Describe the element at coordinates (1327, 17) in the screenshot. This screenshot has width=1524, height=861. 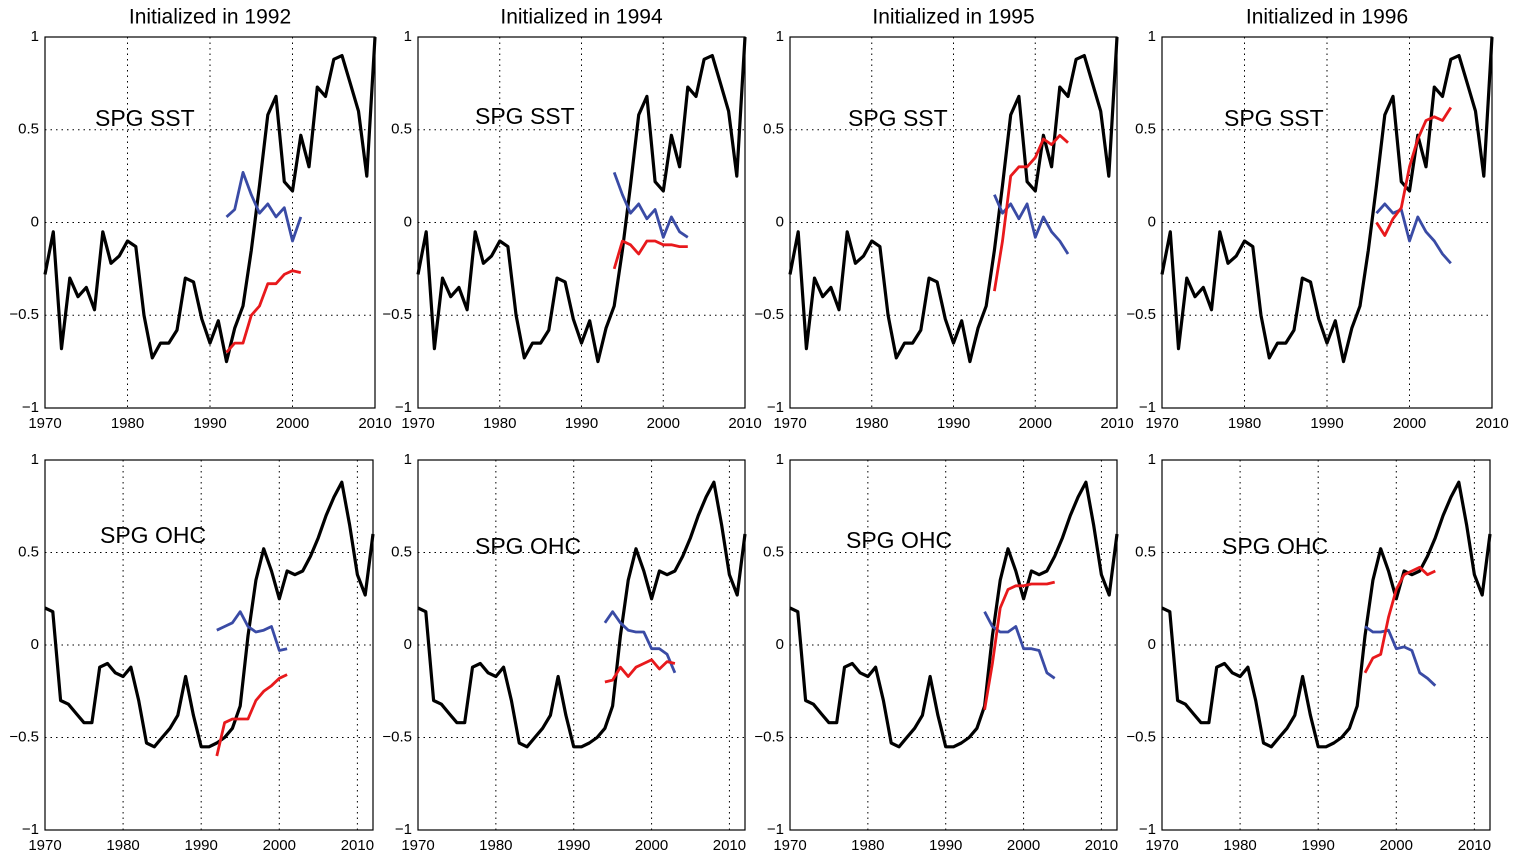
I see `panel-title: Initialized in 1996` at that location.